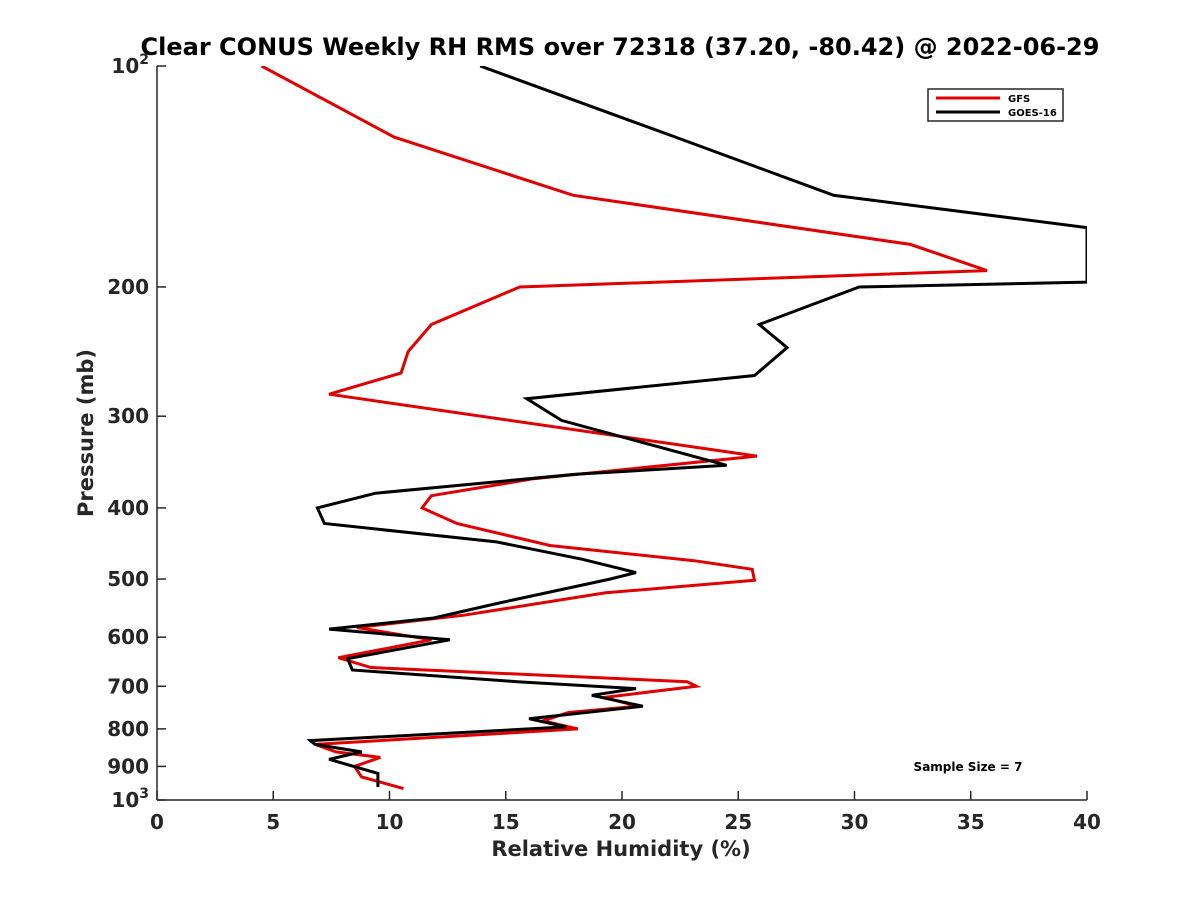  What do you see at coordinates (128, 508) in the screenshot?
I see `y-tick-label: 400` at bounding box center [128, 508].